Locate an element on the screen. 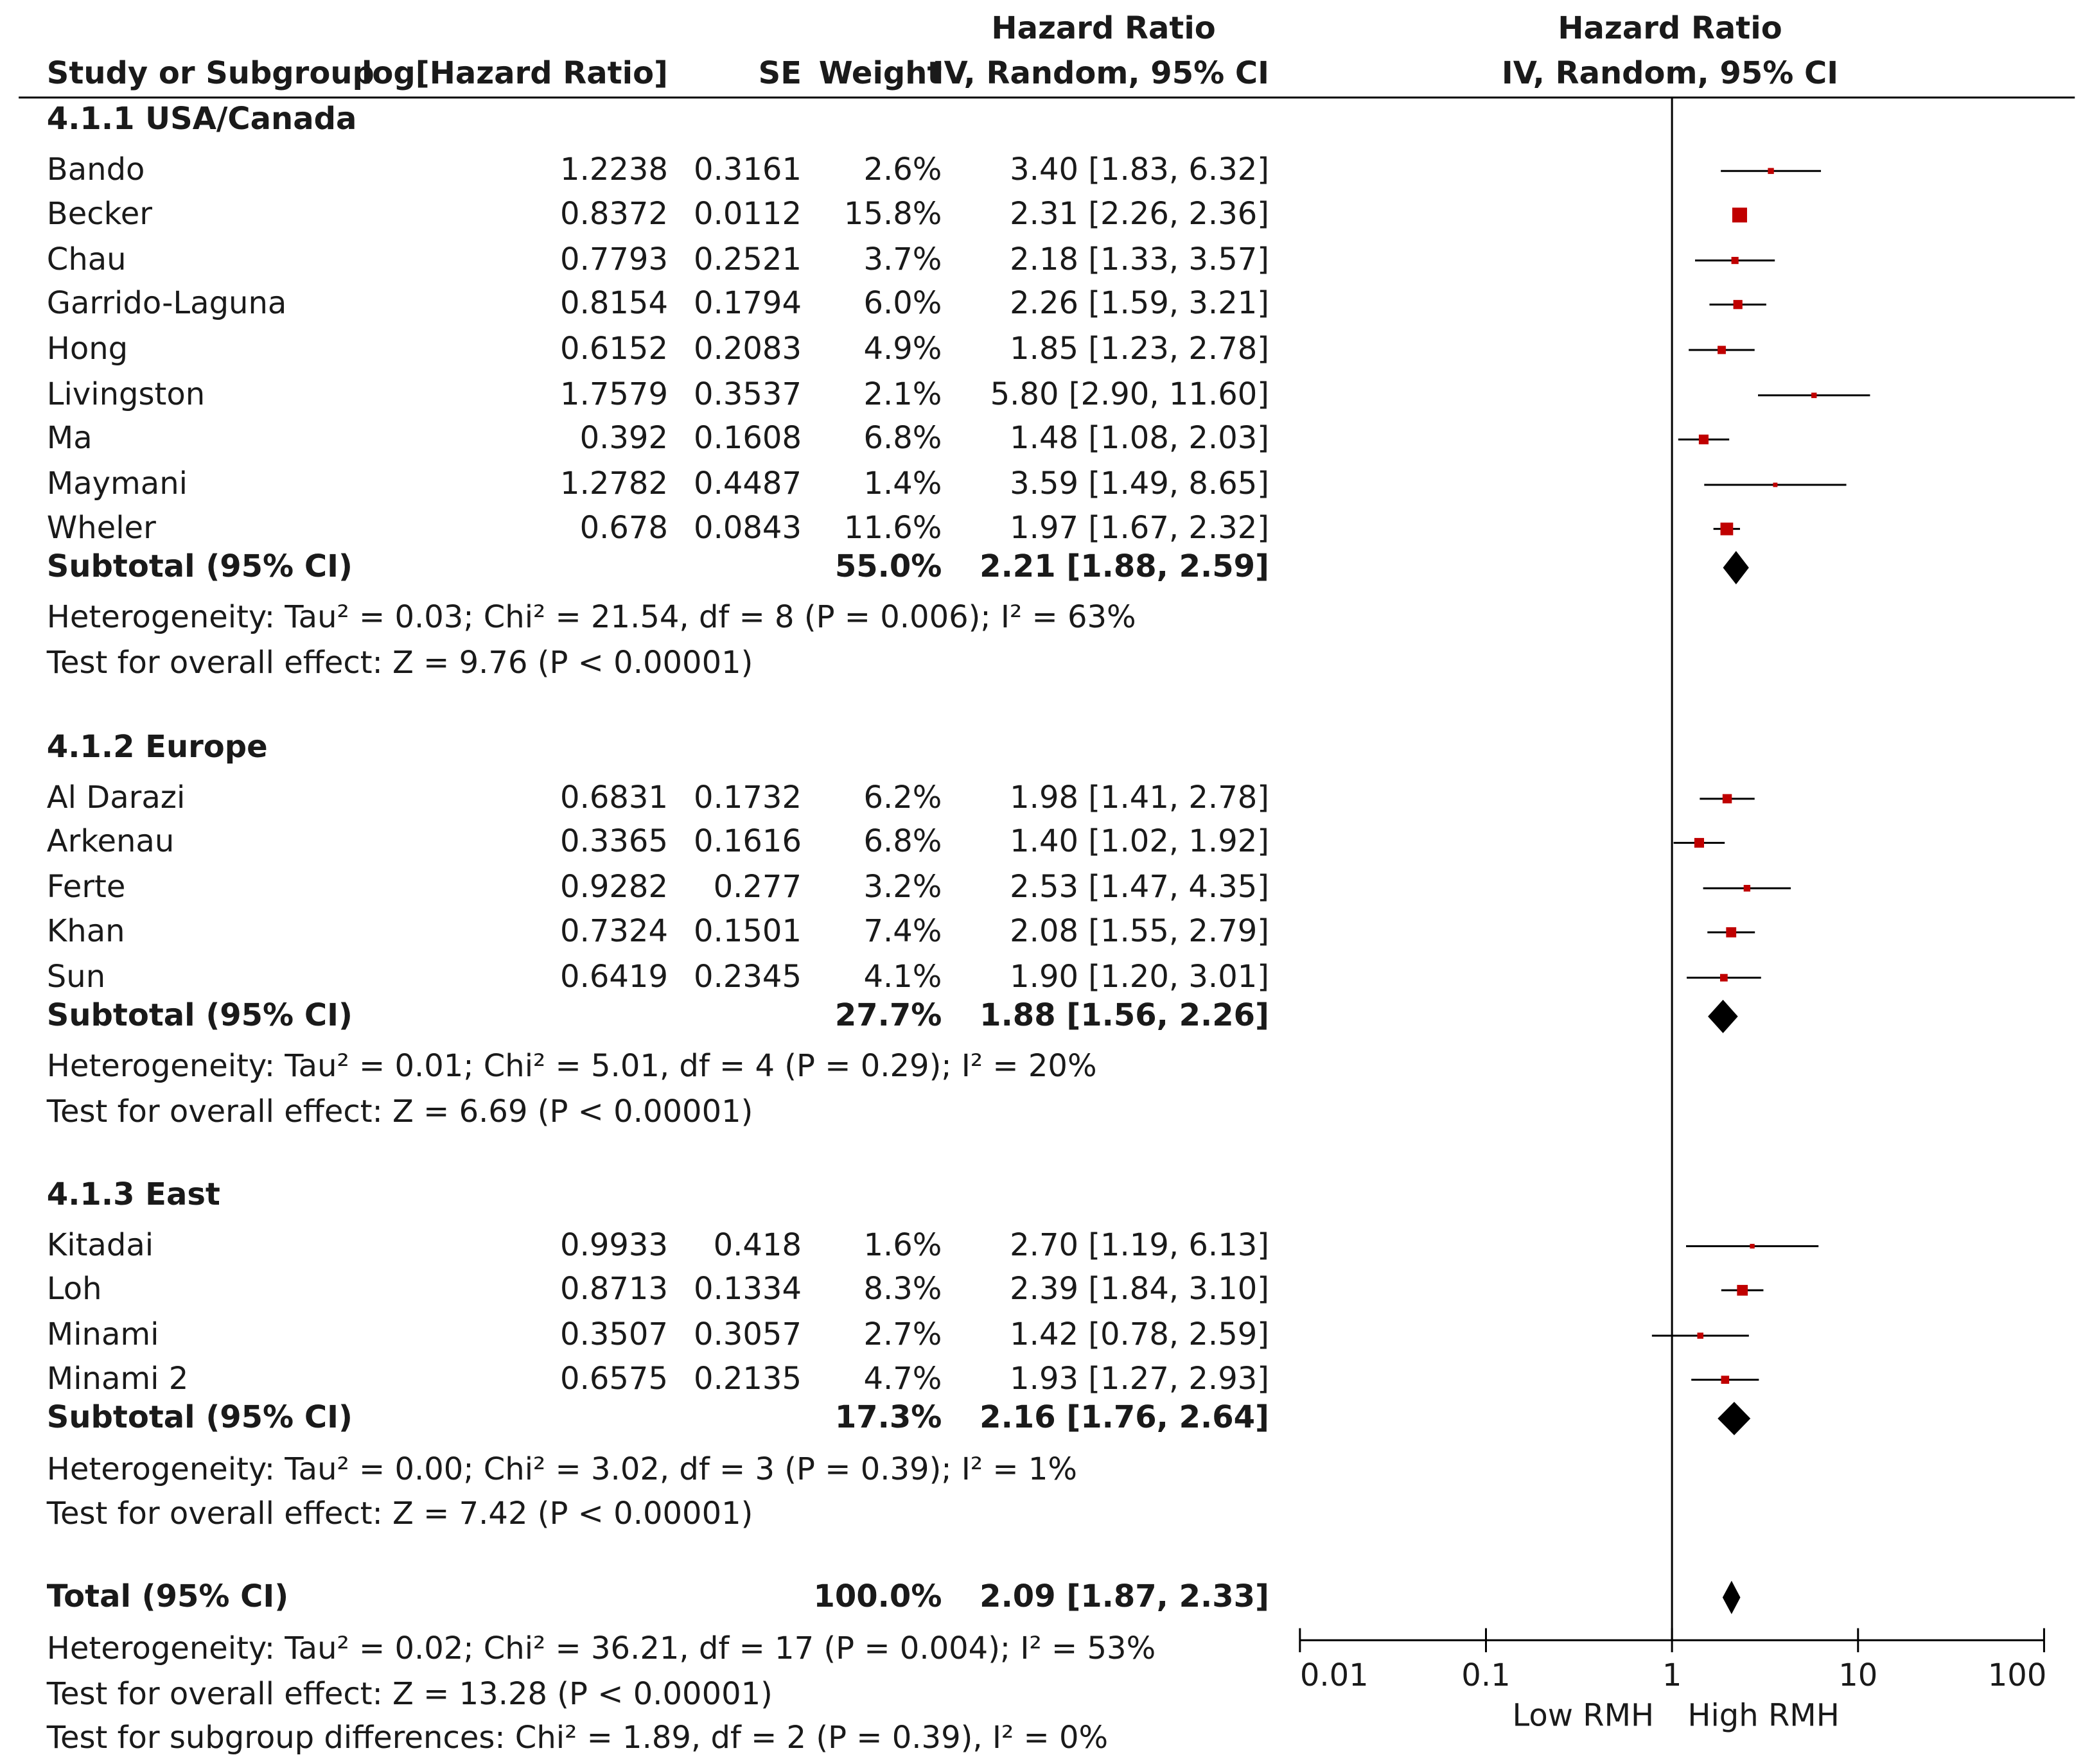  study-ci: 3.40 [1.83, 6.32] is located at coordinates (1139, 170).